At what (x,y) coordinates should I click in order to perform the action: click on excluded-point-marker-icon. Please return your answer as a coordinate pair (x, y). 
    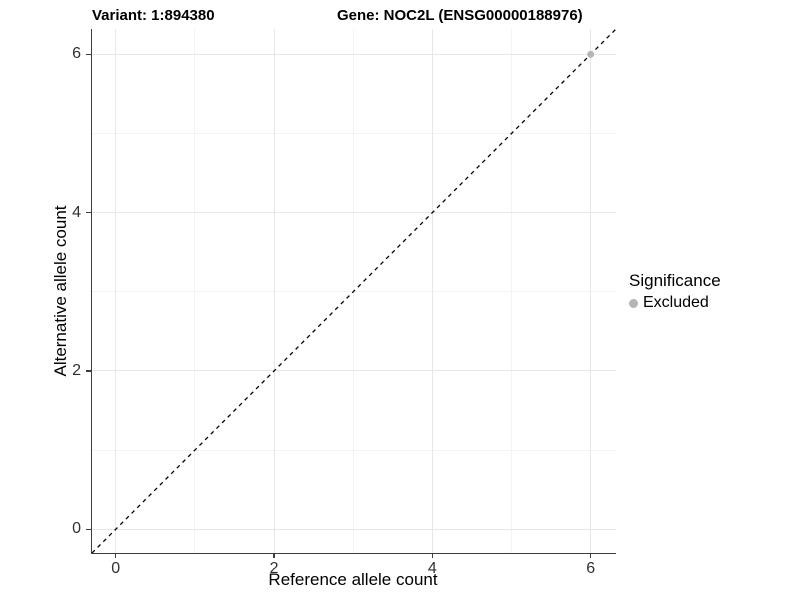
    Looking at the image, I should click on (633, 303).